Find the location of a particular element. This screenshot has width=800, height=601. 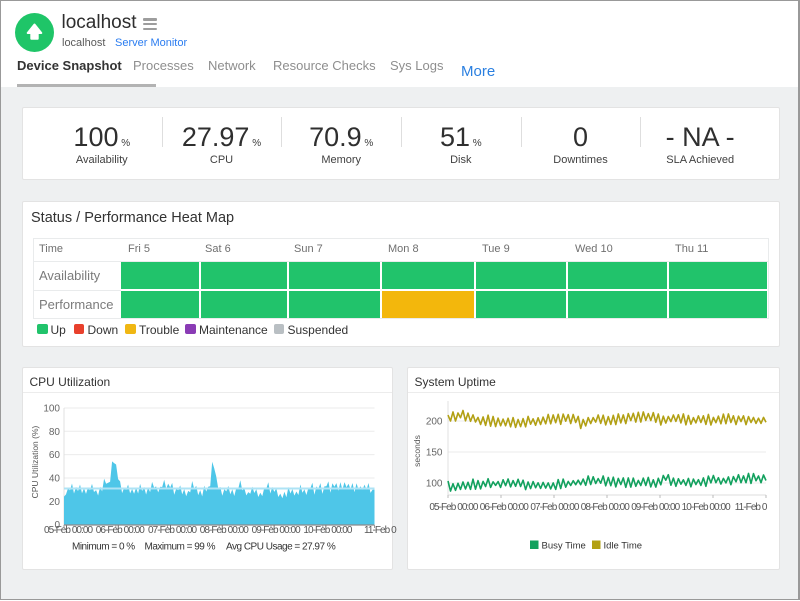

svg-text: Busy Time is located at coordinates (564, 546).